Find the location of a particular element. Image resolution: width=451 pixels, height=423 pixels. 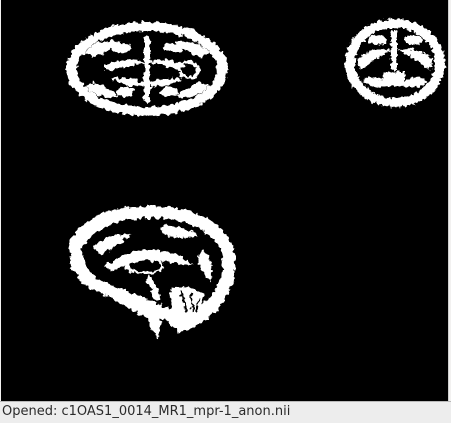

brain-axial-slice-icon is located at coordinates (147, 69).